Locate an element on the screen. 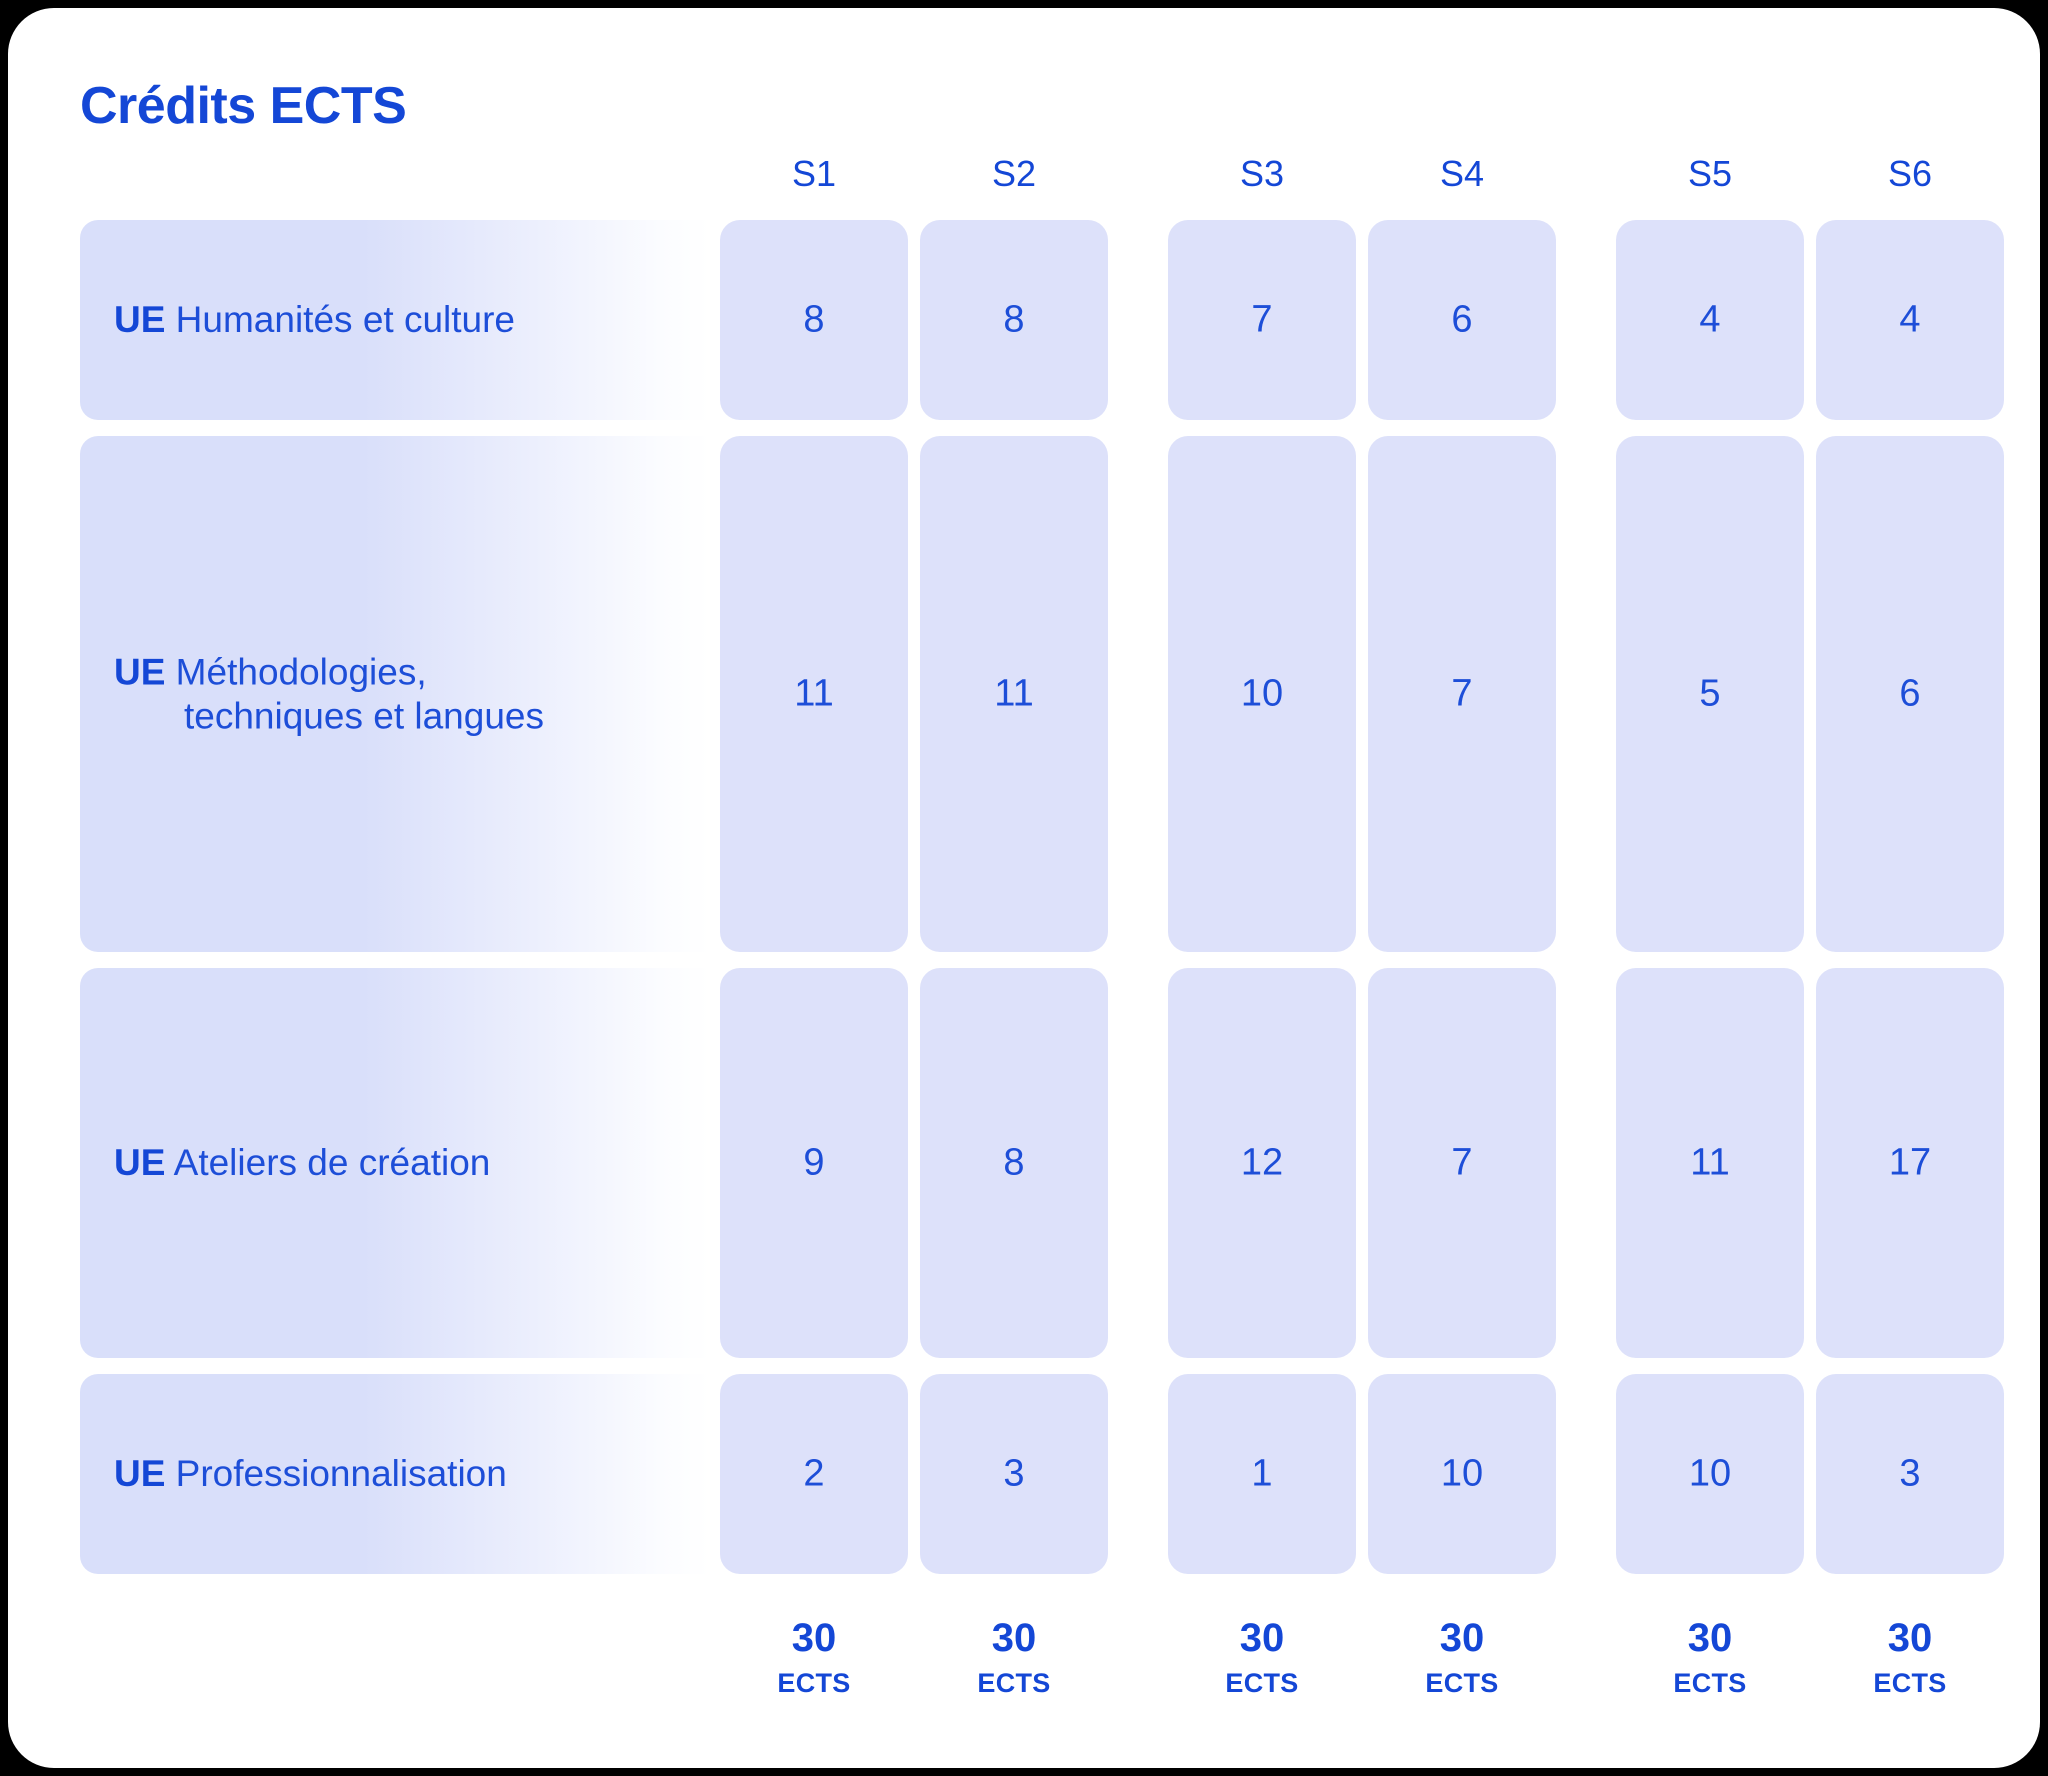  ects-cell: 12 is located at coordinates (1262, 1163).